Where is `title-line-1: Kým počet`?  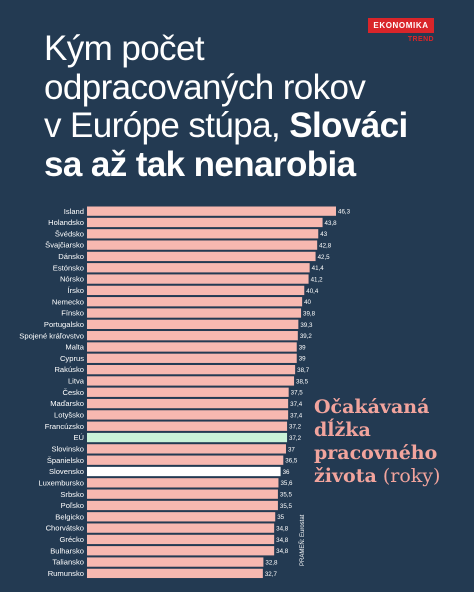
title-line-1: Kým počet is located at coordinates (124, 48).